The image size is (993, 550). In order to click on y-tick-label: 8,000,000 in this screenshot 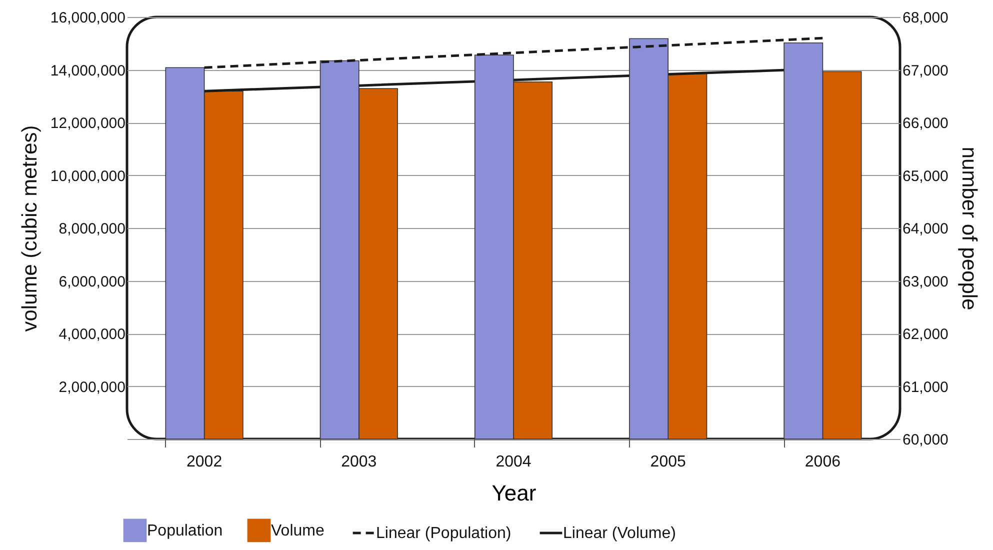, I will do `click(92, 229)`.